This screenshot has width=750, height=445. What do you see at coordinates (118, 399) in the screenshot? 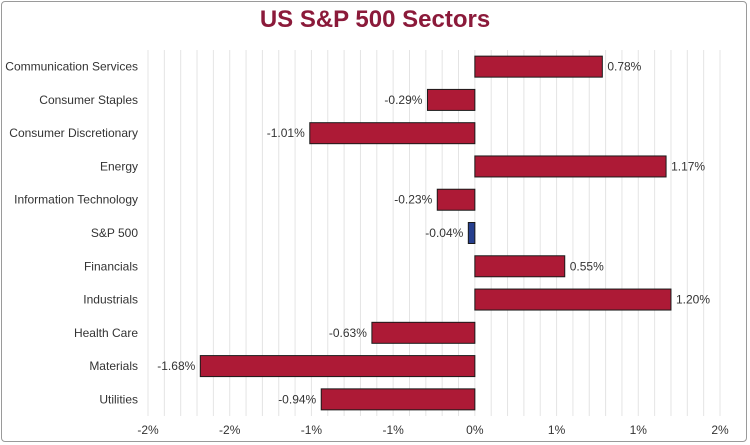
I see `category-label: Utilities` at bounding box center [118, 399].